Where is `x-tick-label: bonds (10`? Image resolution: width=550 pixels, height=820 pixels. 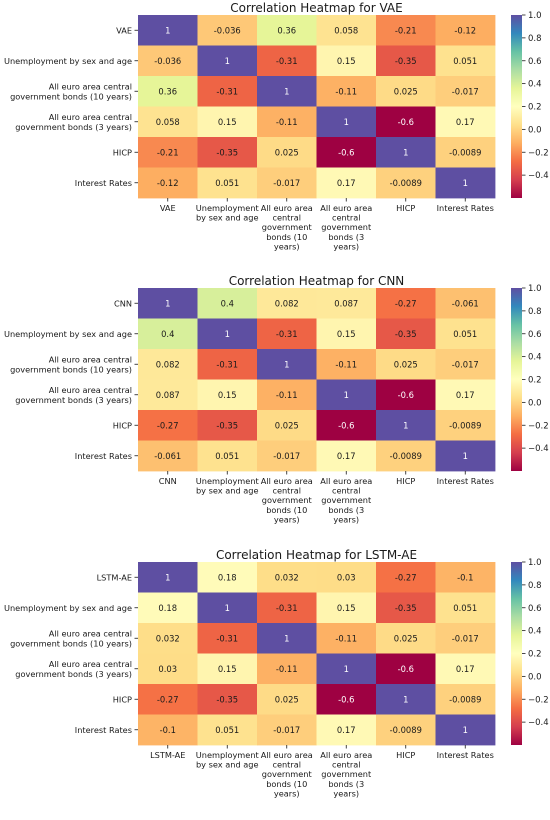
x-tick-label: bonds (10 is located at coordinates (286, 784).